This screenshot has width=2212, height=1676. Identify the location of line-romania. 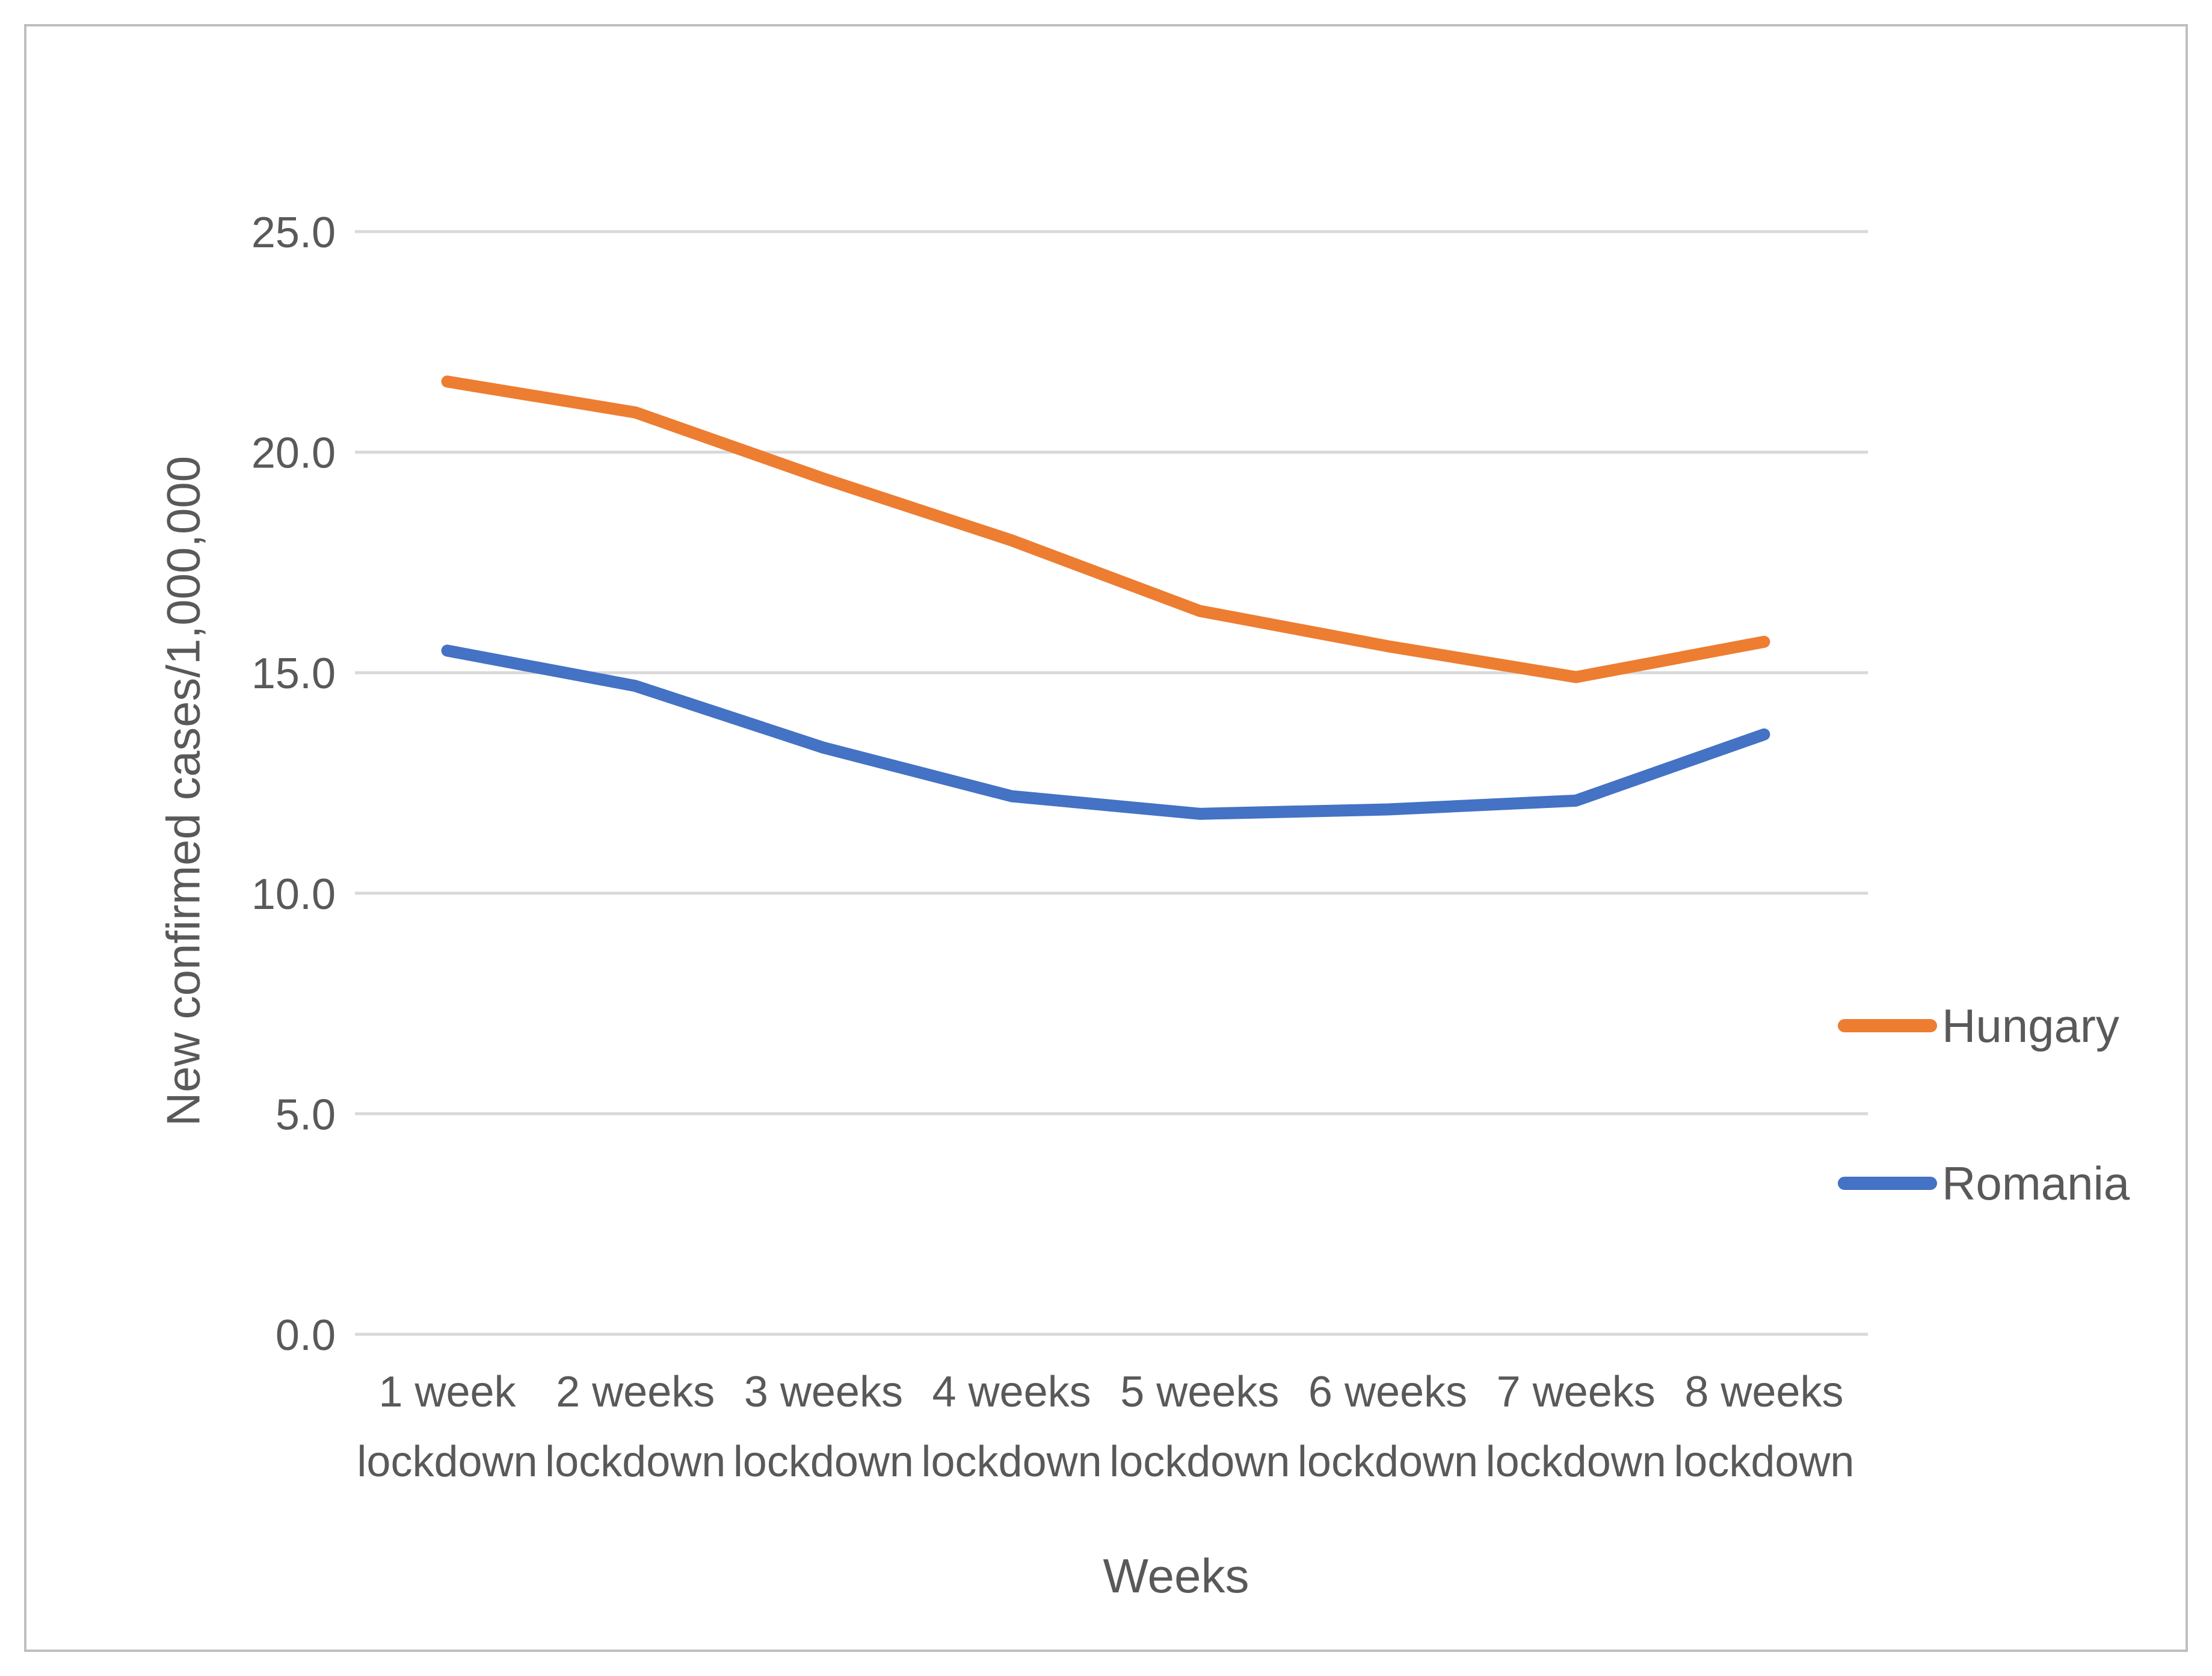
(1105, 732).